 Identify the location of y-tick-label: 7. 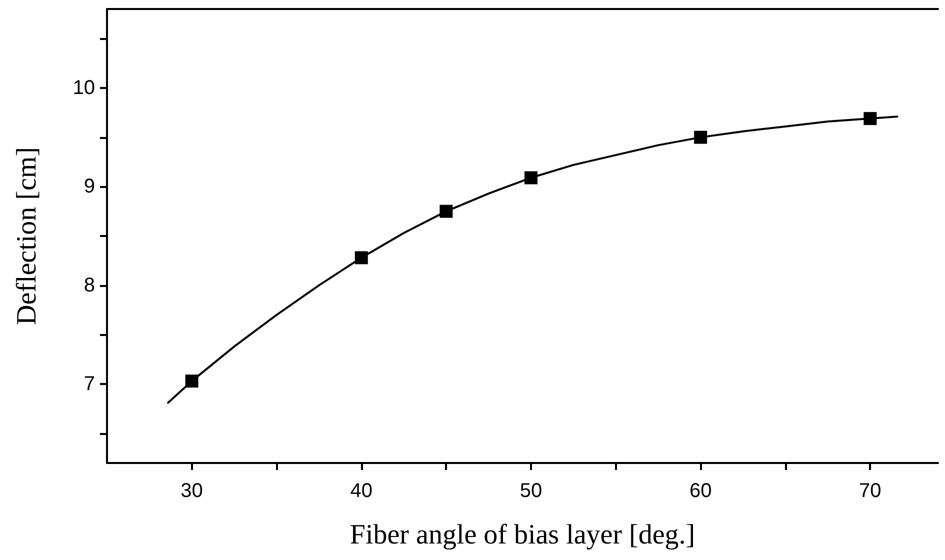
(89, 384).